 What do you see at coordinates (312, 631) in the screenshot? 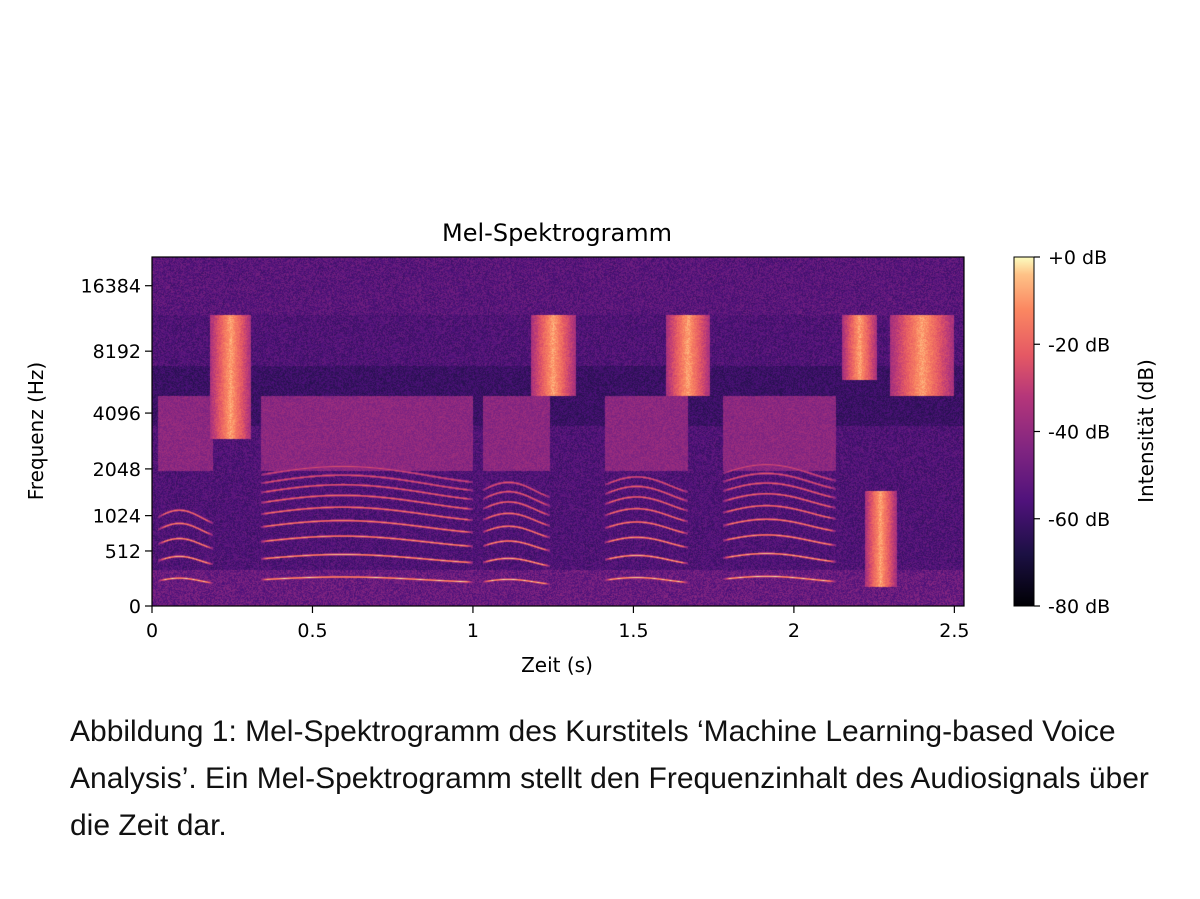
I see `x-tick-label: 0.5` at bounding box center [312, 631].